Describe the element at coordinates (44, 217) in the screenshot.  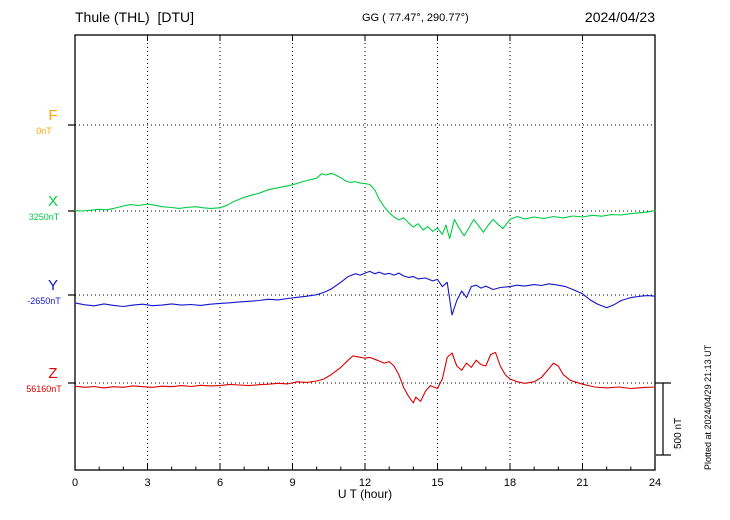
I see `component-baseline-value-X: 3250nT` at that location.